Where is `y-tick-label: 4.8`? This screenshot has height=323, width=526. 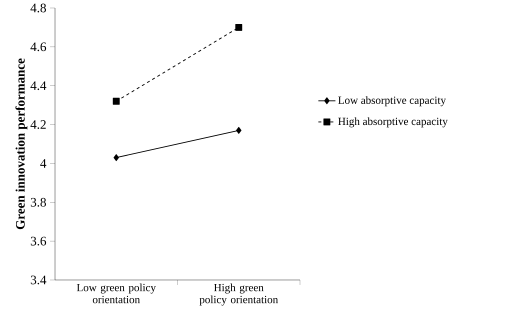 y-tick-label: 4.8 is located at coordinates (38, 8).